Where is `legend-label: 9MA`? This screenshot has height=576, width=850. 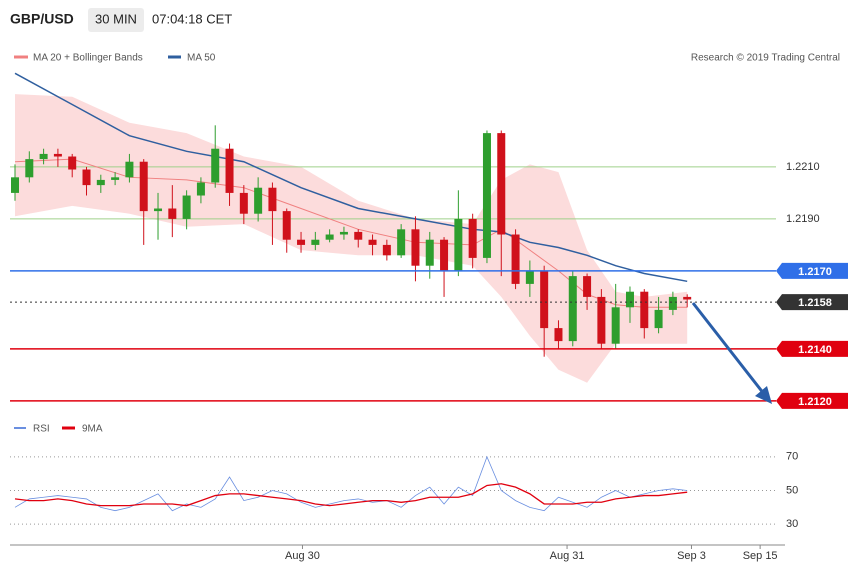 legend-label: 9MA is located at coordinates (92, 429).